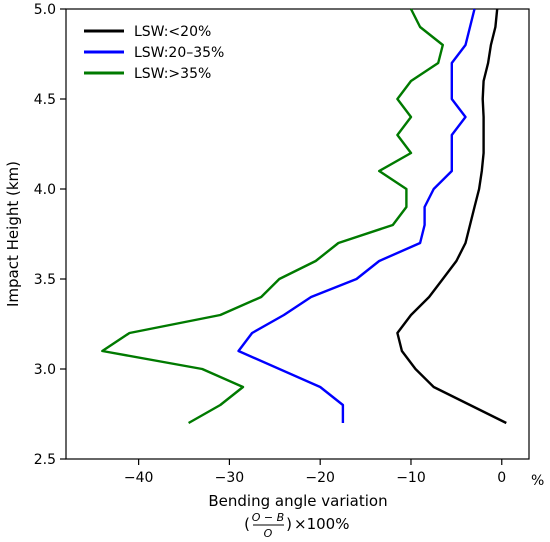 This screenshot has width=550, height=542. I want to click on y-tick-label: 5.0, so click(45, 10).